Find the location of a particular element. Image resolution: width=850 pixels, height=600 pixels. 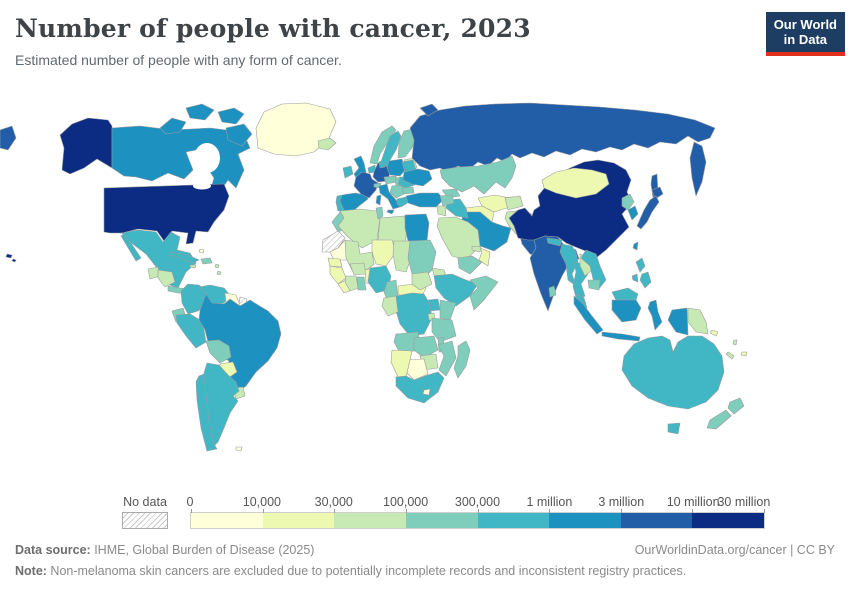

country-greenland is located at coordinates (296, 129).